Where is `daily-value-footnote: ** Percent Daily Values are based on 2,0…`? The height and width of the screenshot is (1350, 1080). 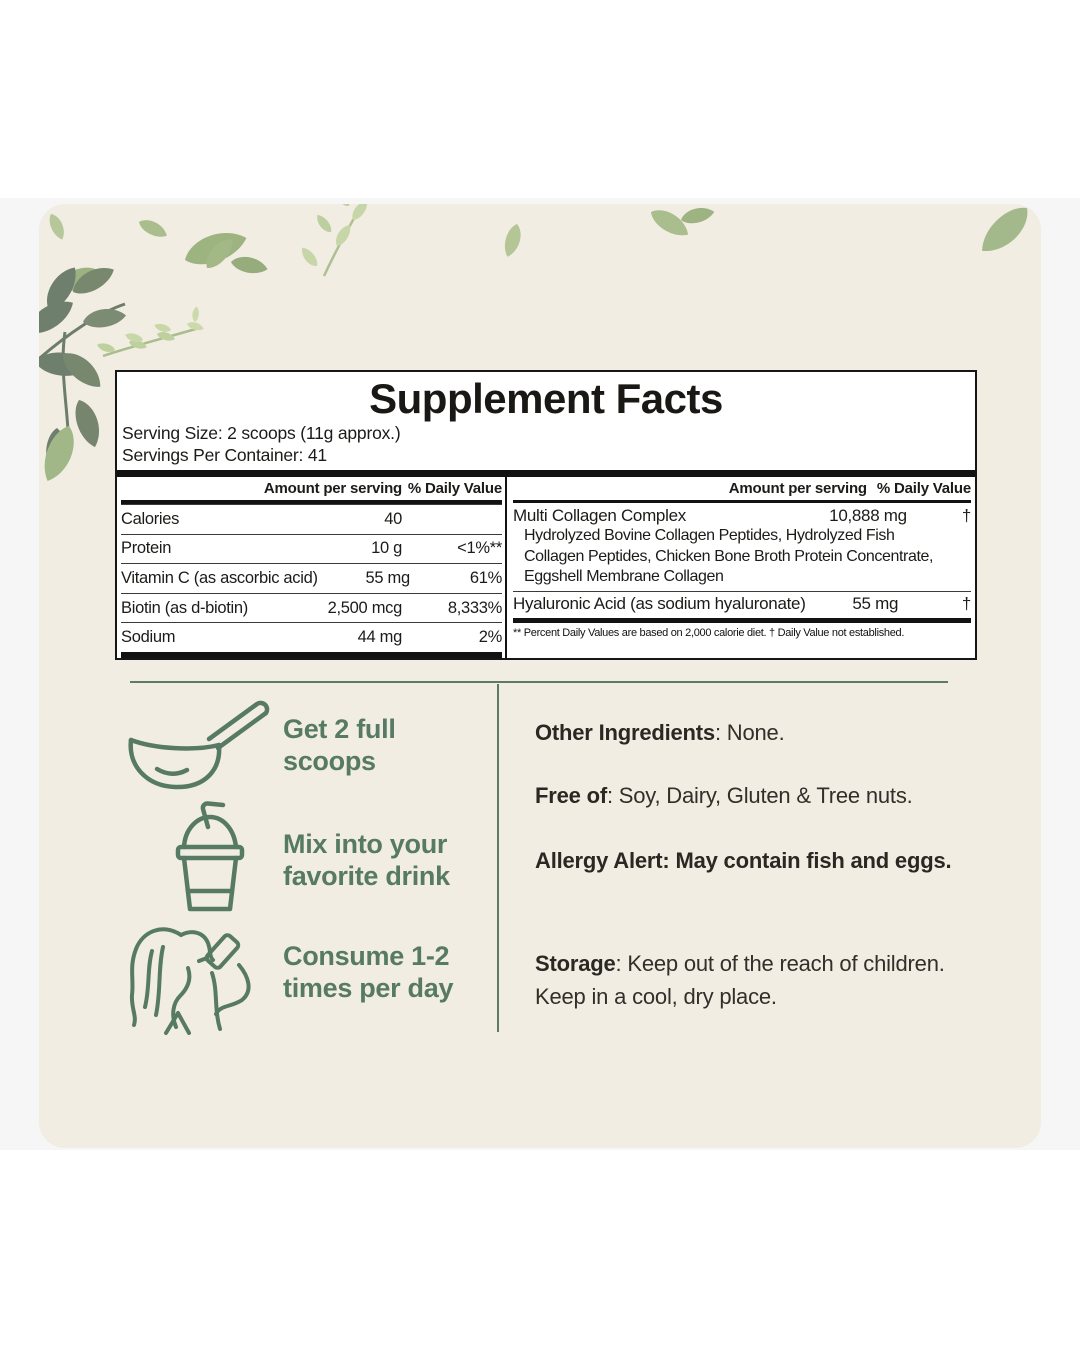 daily-value-footnote: ** Percent Daily Values are based on 2,0… is located at coordinates (709, 632).